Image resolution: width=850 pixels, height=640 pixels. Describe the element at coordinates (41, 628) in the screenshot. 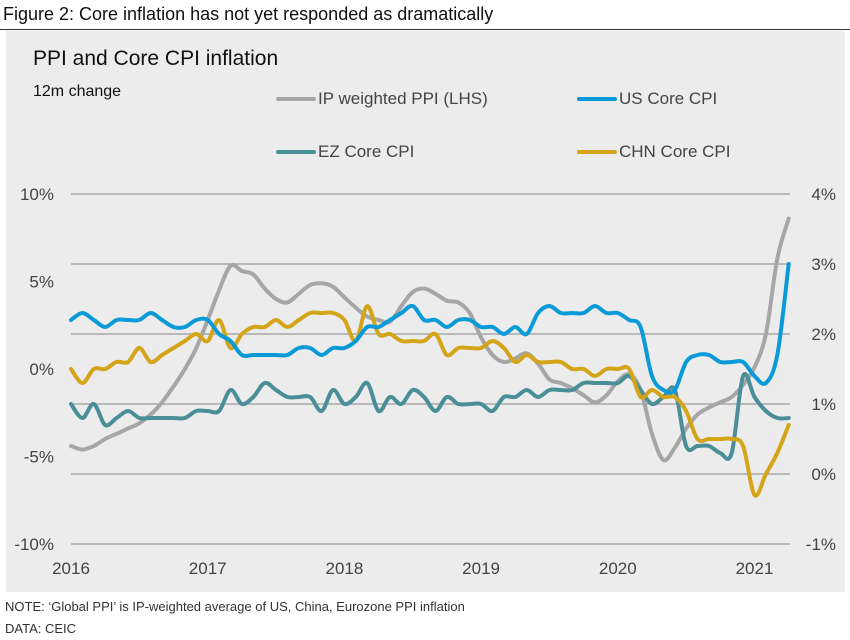

I see `data-source: DATA: CEIC` at that location.